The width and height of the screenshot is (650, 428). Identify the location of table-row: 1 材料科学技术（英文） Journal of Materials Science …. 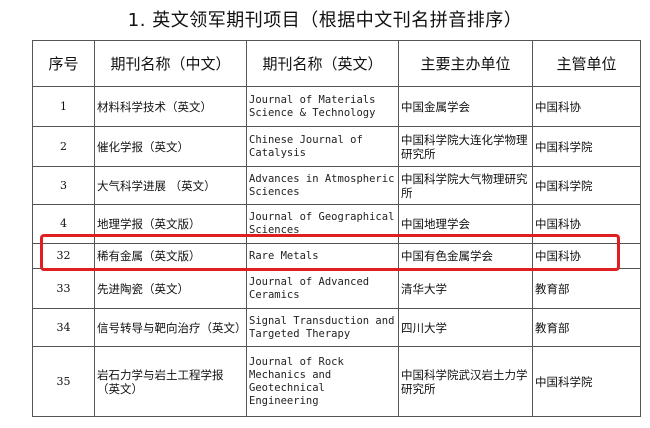
(336, 106).